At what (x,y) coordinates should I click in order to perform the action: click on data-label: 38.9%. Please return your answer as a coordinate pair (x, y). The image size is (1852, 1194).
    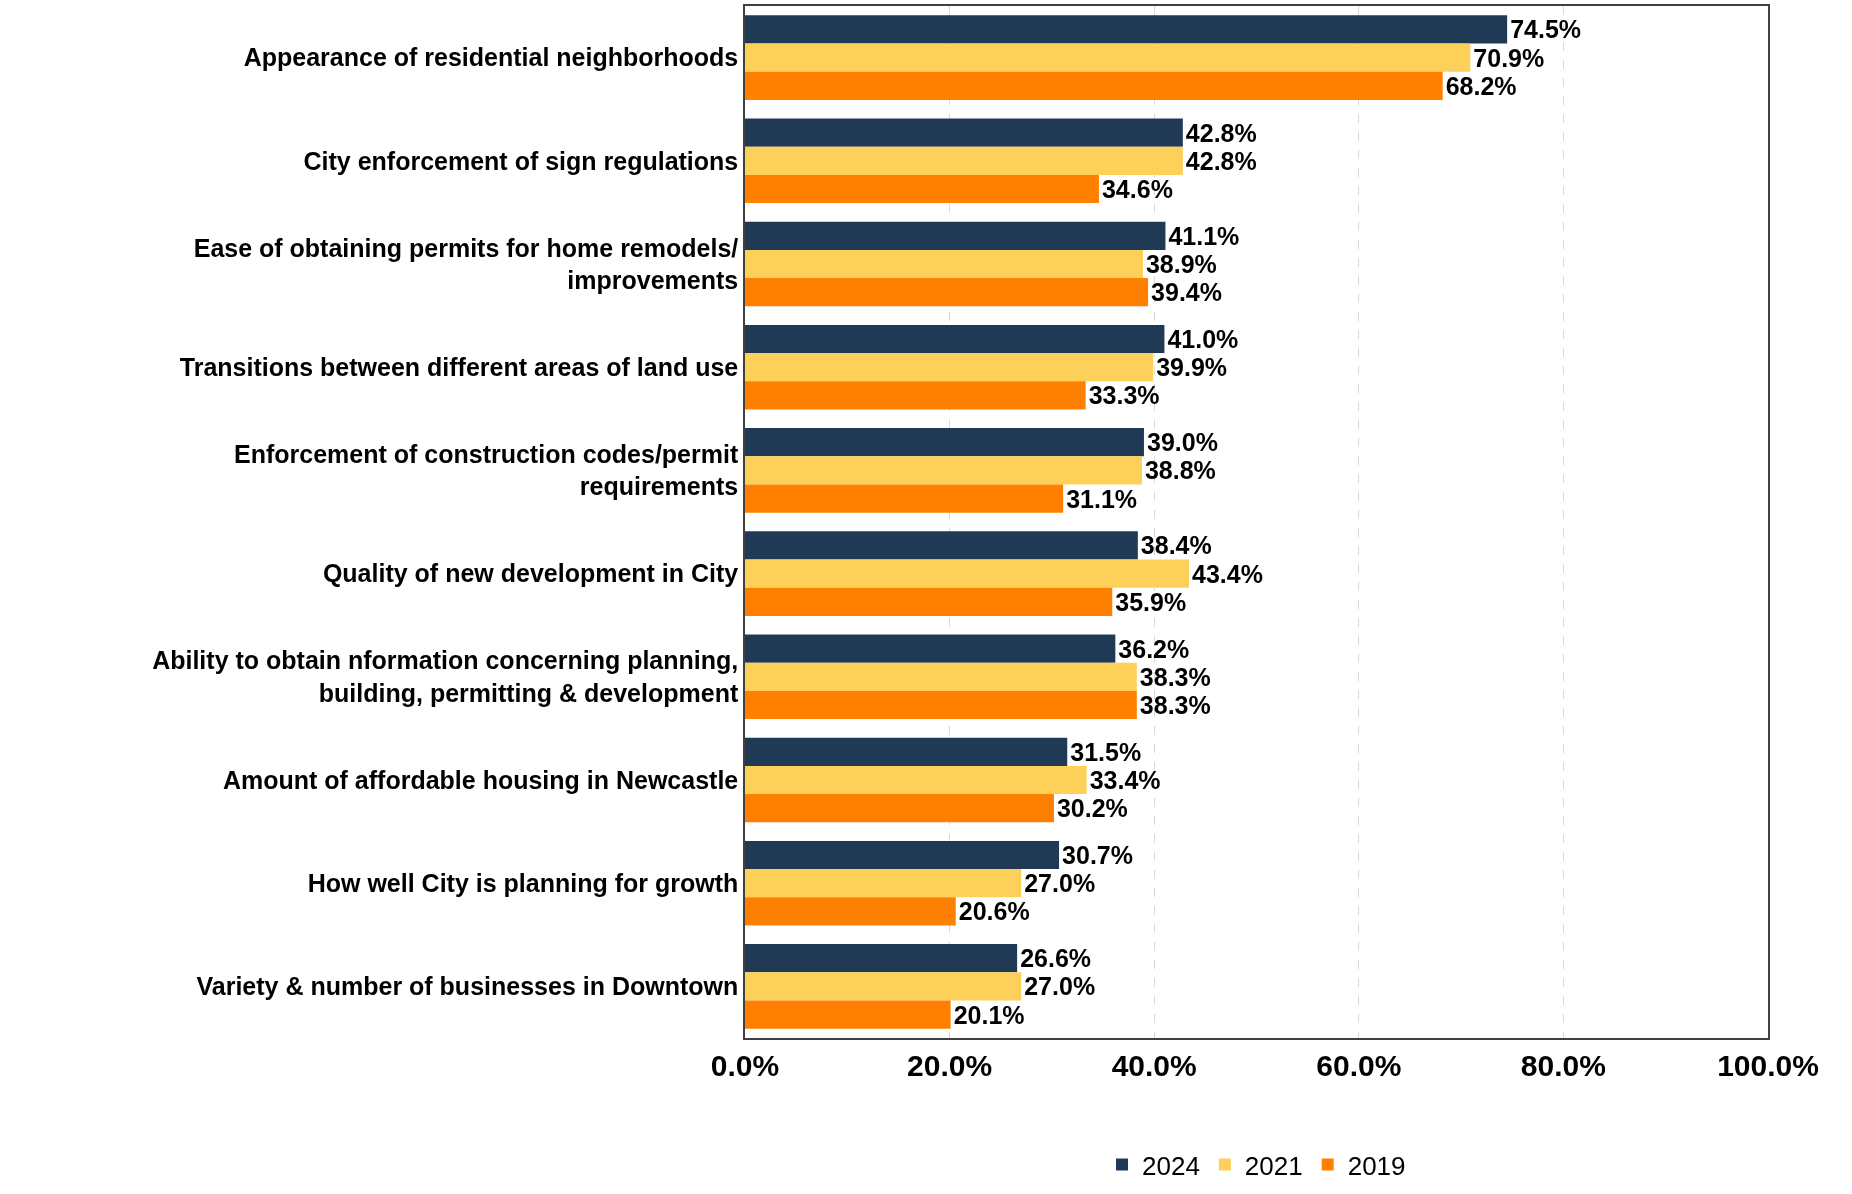
    Looking at the image, I should click on (1181, 264).